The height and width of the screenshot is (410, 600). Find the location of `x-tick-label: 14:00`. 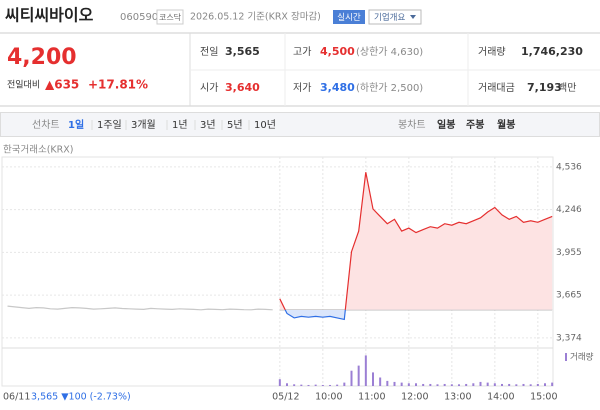

x-tick-label: 14:00 is located at coordinates (500, 397).